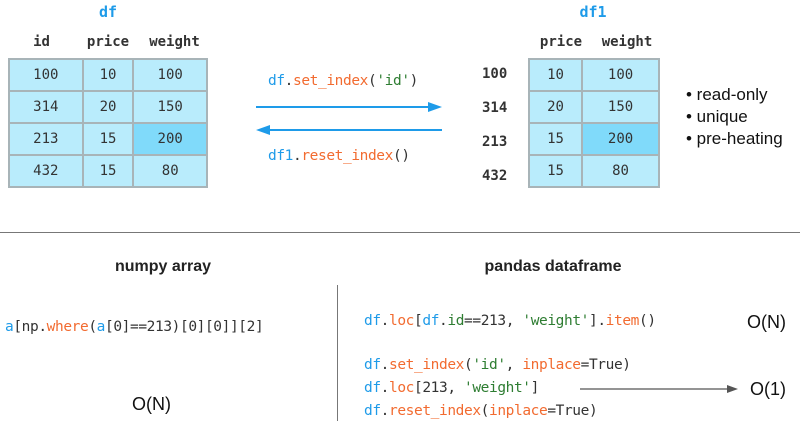 Image resolution: width=800 pixels, height=430 pixels. What do you see at coordinates (593, 139) in the screenshot?
I see `table-row: 15 200` at bounding box center [593, 139].